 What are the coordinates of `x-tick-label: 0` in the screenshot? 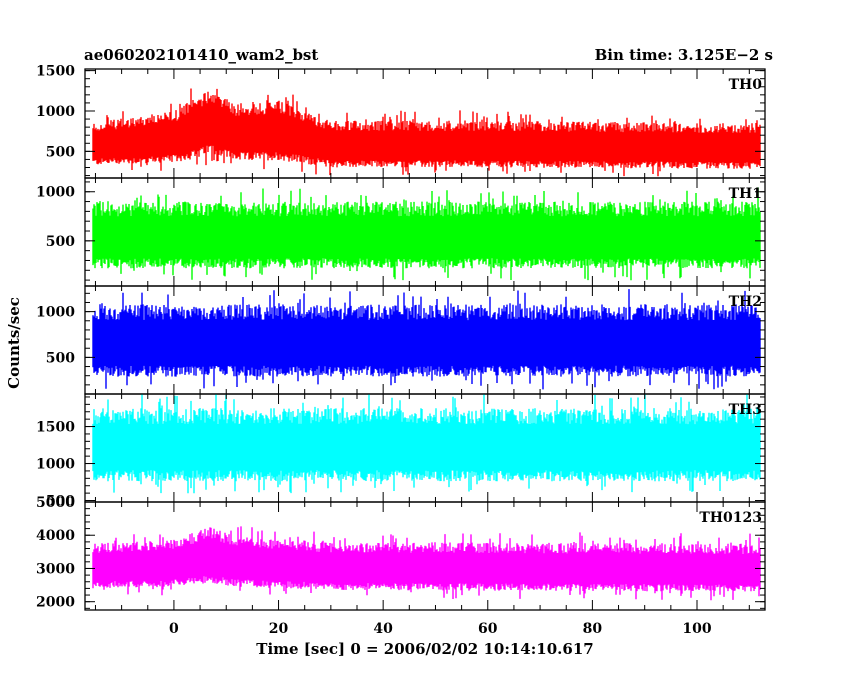 It's located at (174, 629).